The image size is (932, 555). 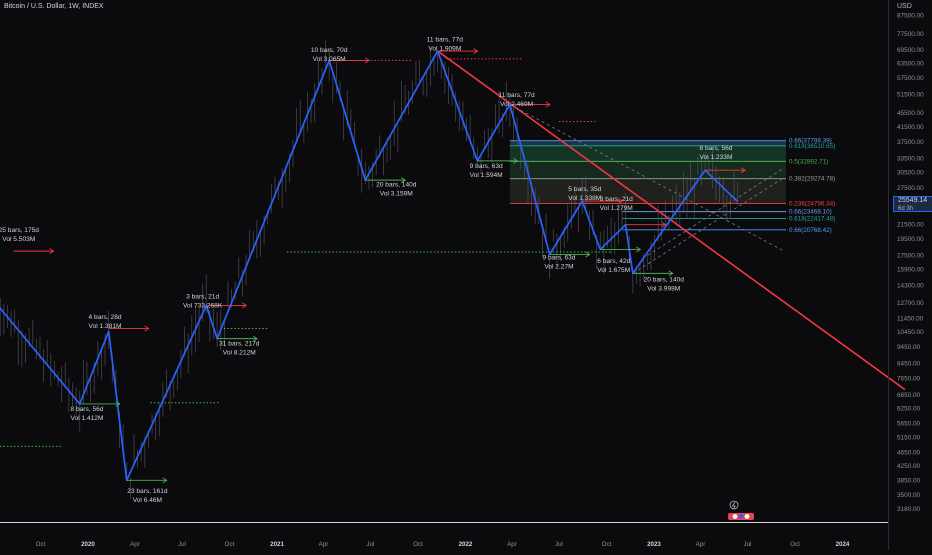 I want to click on current-price-value: 25549.14, so click(x=913, y=200).